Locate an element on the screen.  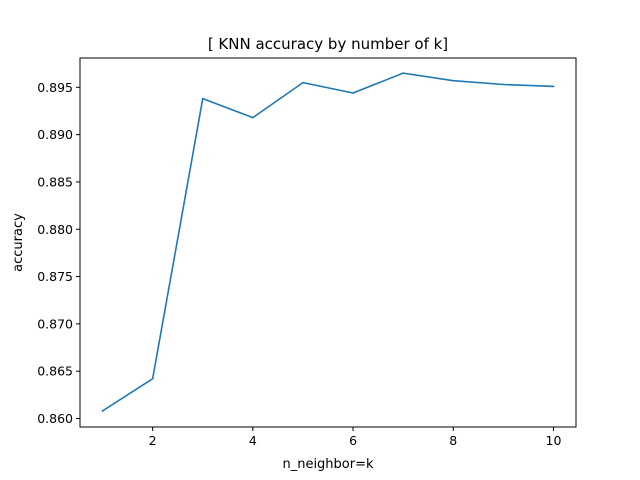
y-axis-label: accuracy is located at coordinates (18, 242).